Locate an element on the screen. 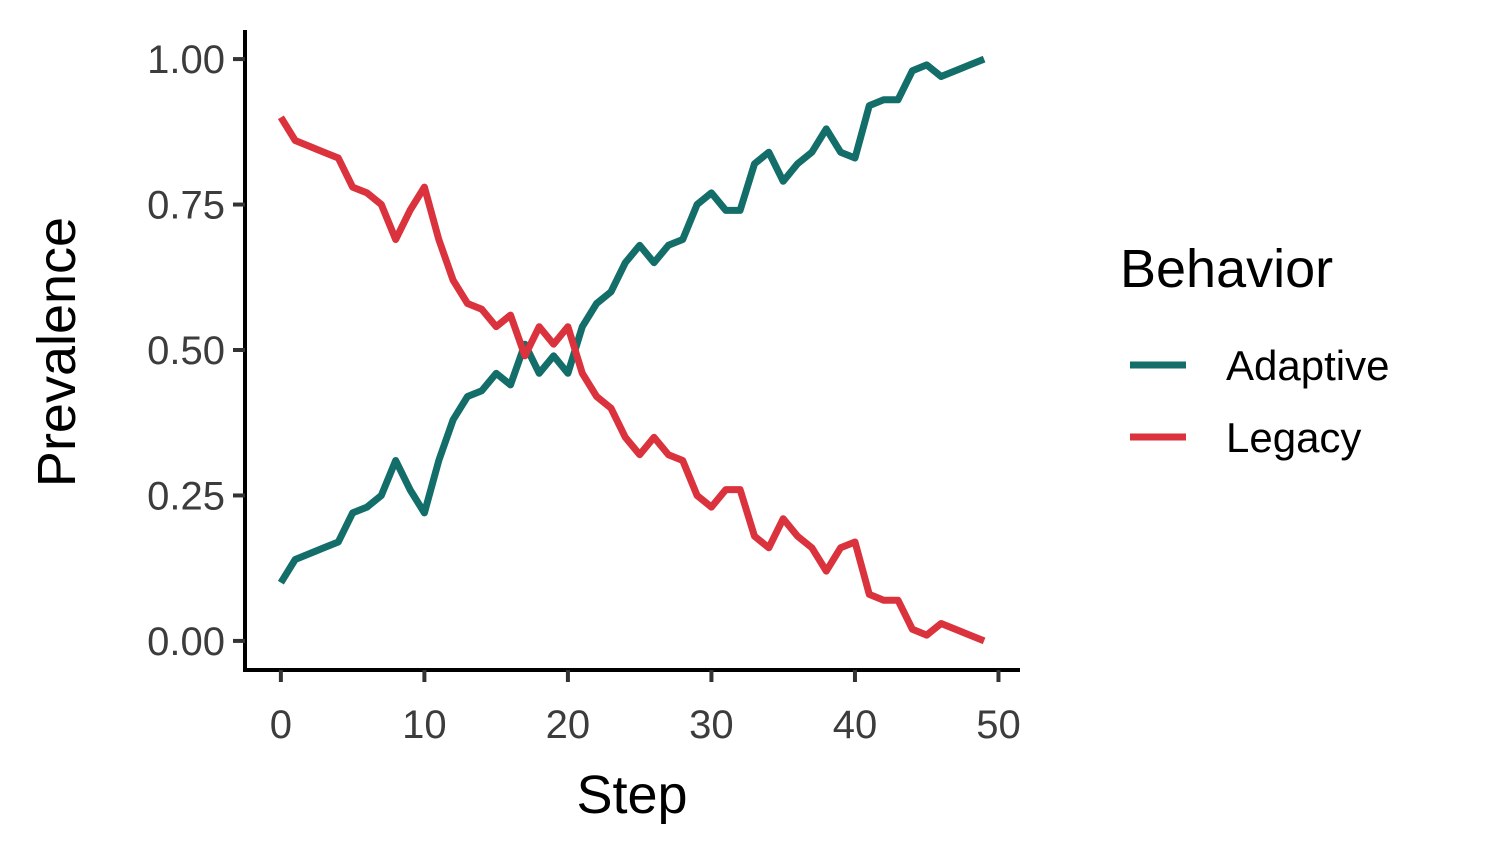 The width and height of the screenshot is (1500, 862). x-tick-label: 50 is located at coordinates (998, 725).